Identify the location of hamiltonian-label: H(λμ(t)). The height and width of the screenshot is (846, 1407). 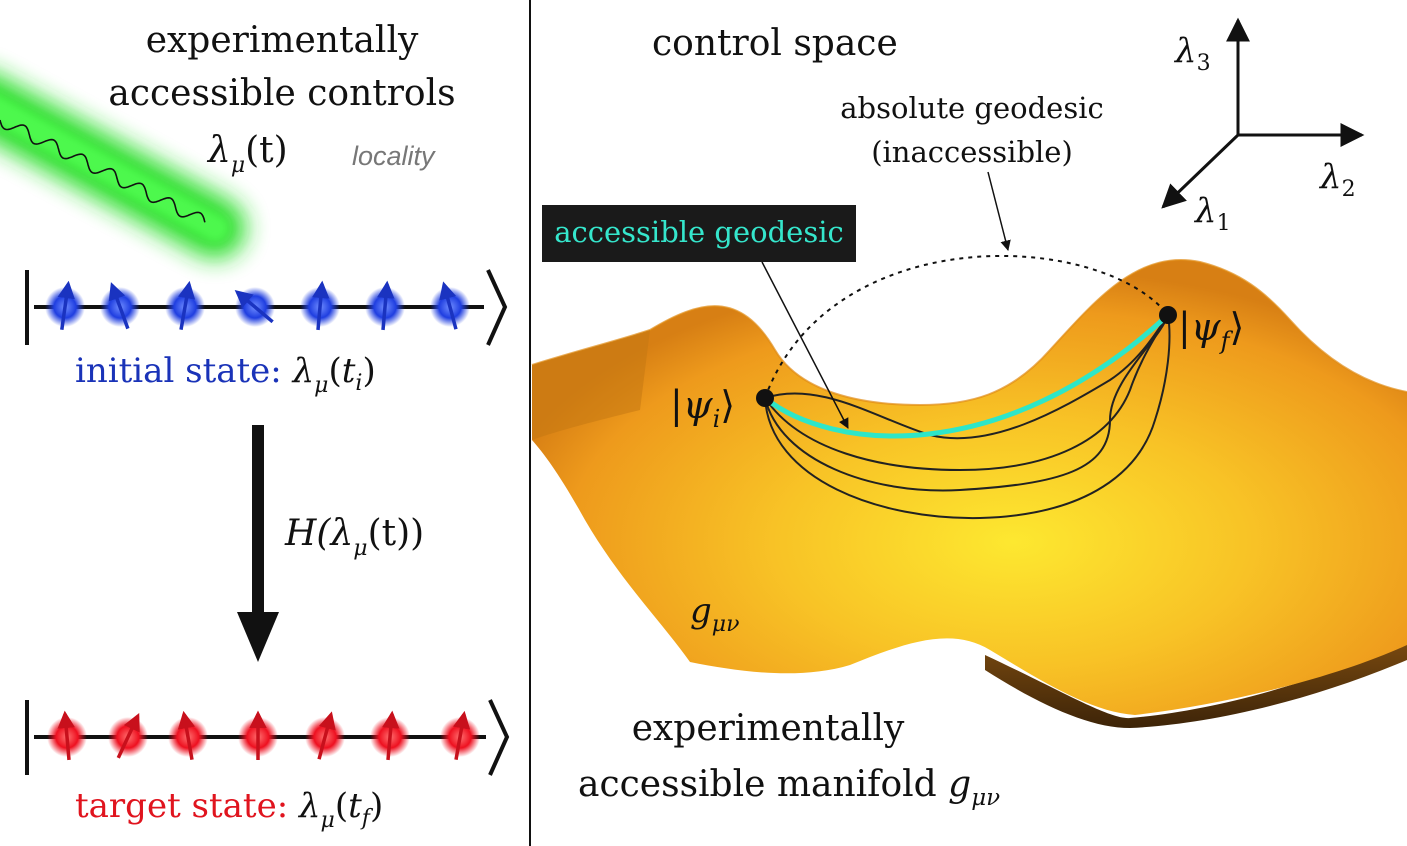
(354, 537).